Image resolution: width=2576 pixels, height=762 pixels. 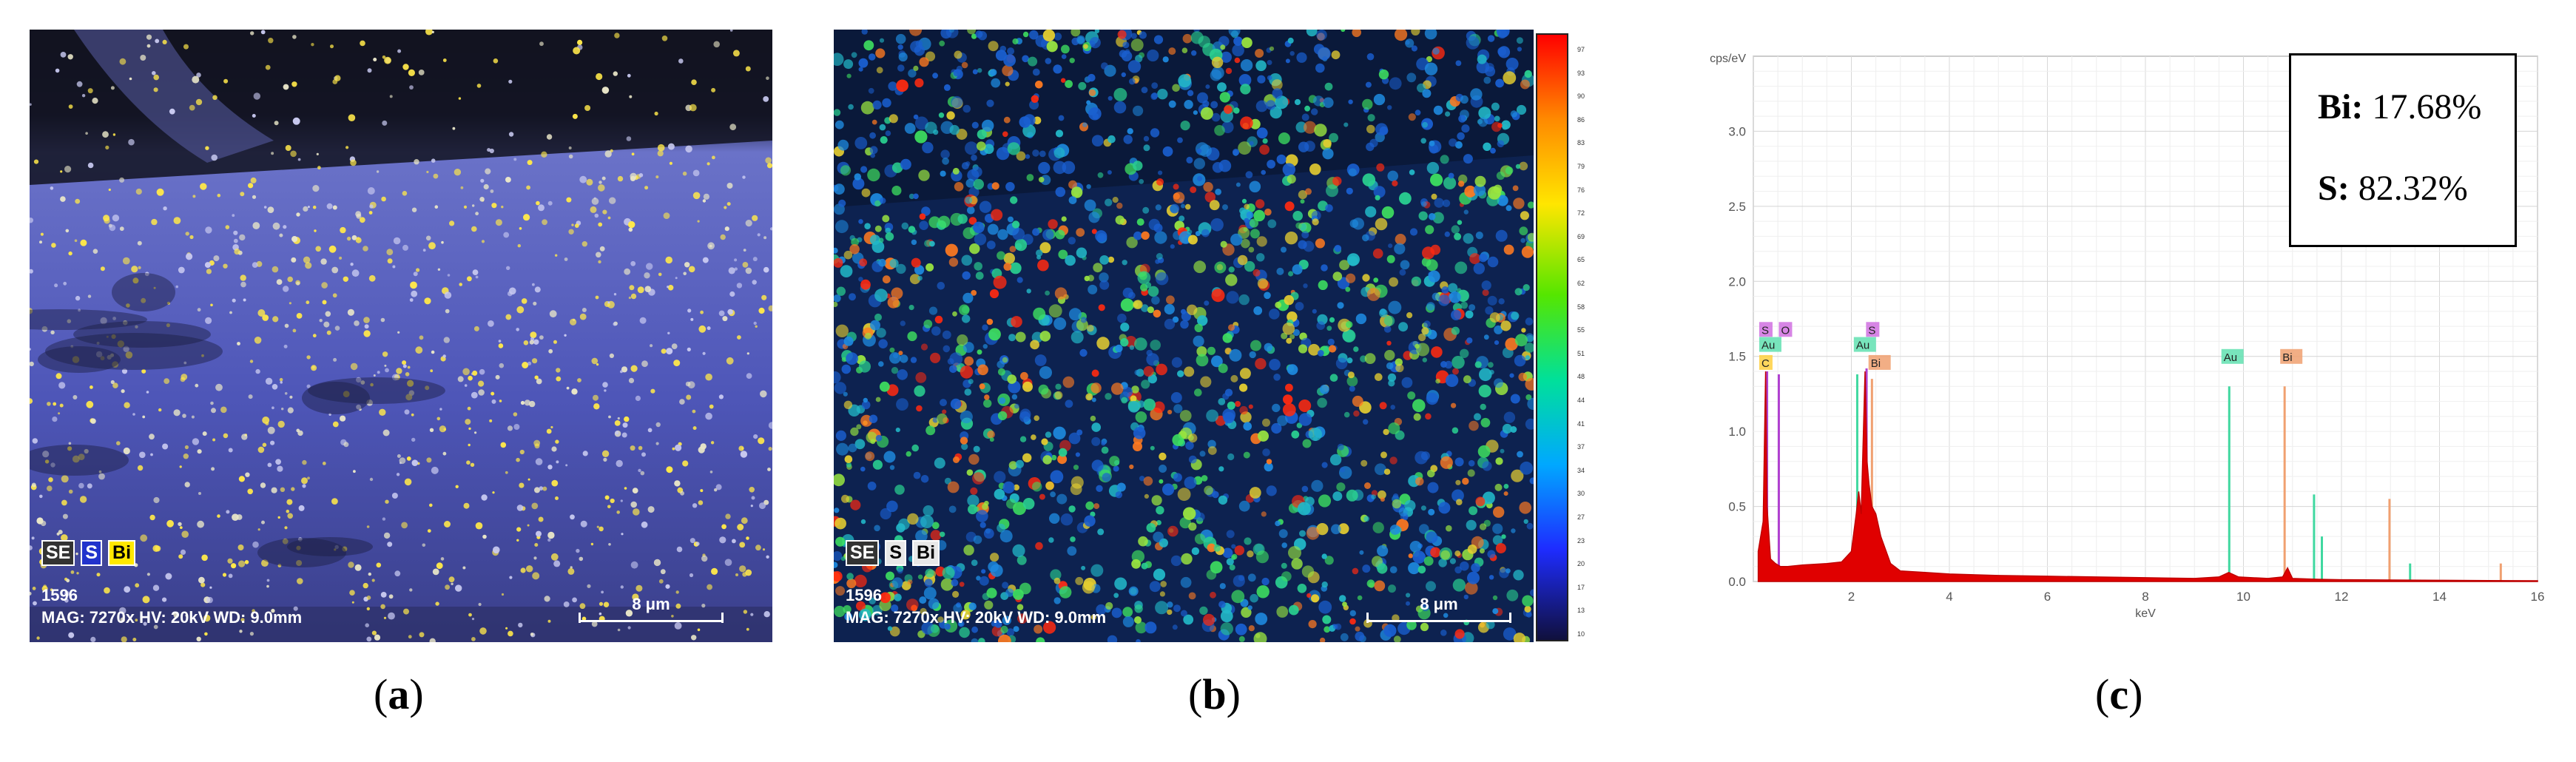 What do you see at coordinates (1581, 283) in the screenshot?
I see `colorbar-tick-label: 62` at bounding box center [1581, 283].